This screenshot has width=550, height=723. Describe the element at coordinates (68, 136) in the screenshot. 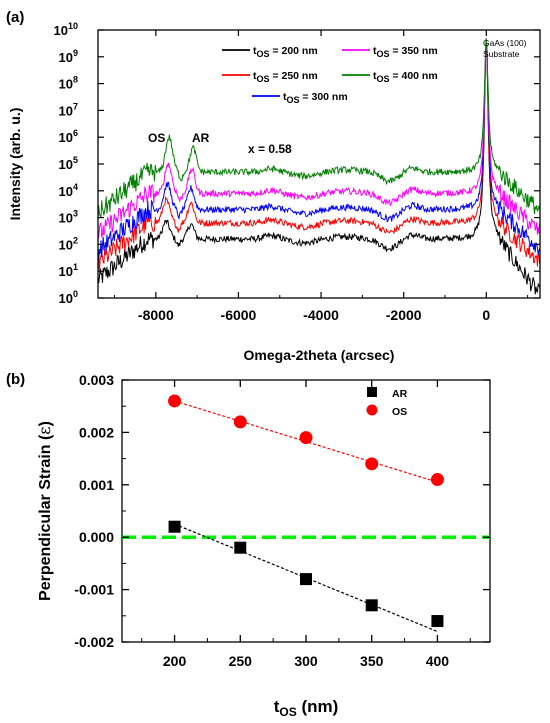

I see `y-tick-label: 10⁶` at that location.